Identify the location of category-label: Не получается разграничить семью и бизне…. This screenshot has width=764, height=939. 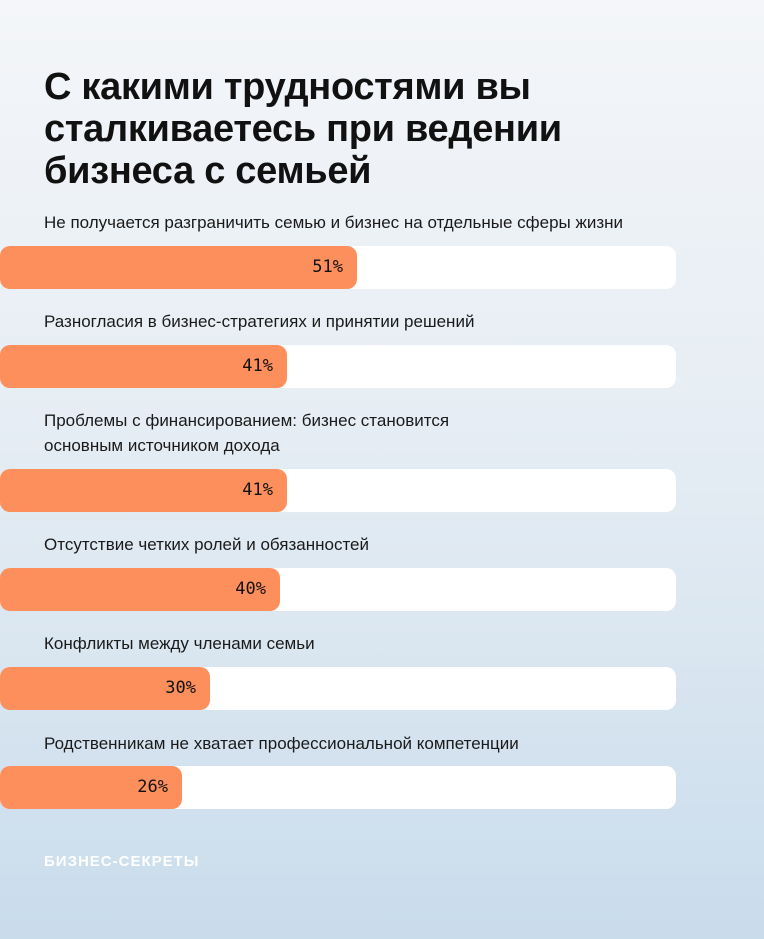
(334, 222).